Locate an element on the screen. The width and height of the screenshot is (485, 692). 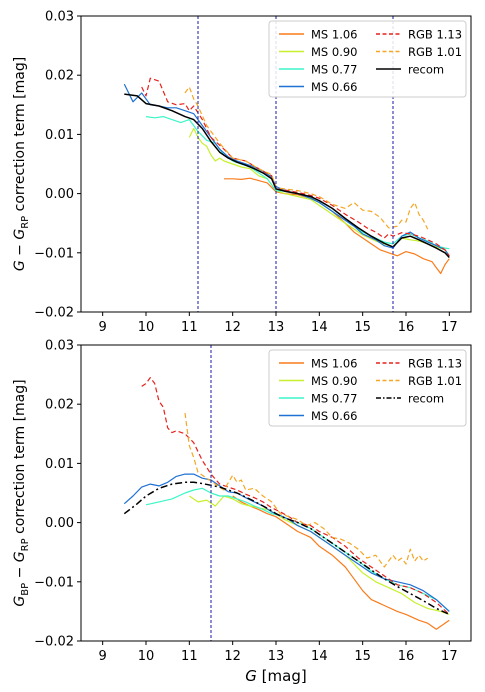
y-axis-label: G − GRP correction term [mag] is located at coordinates (21, 164).